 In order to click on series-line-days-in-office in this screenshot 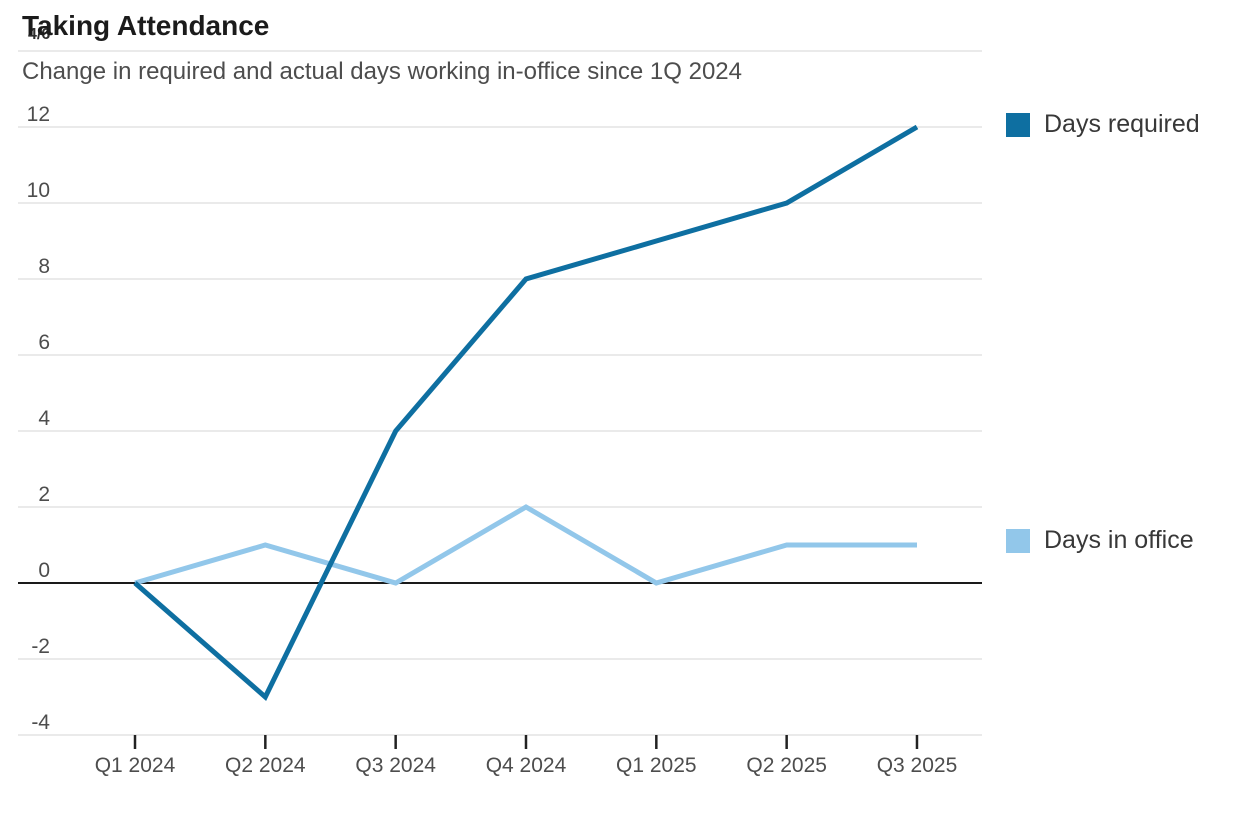, I will do `click(525, 545)`.